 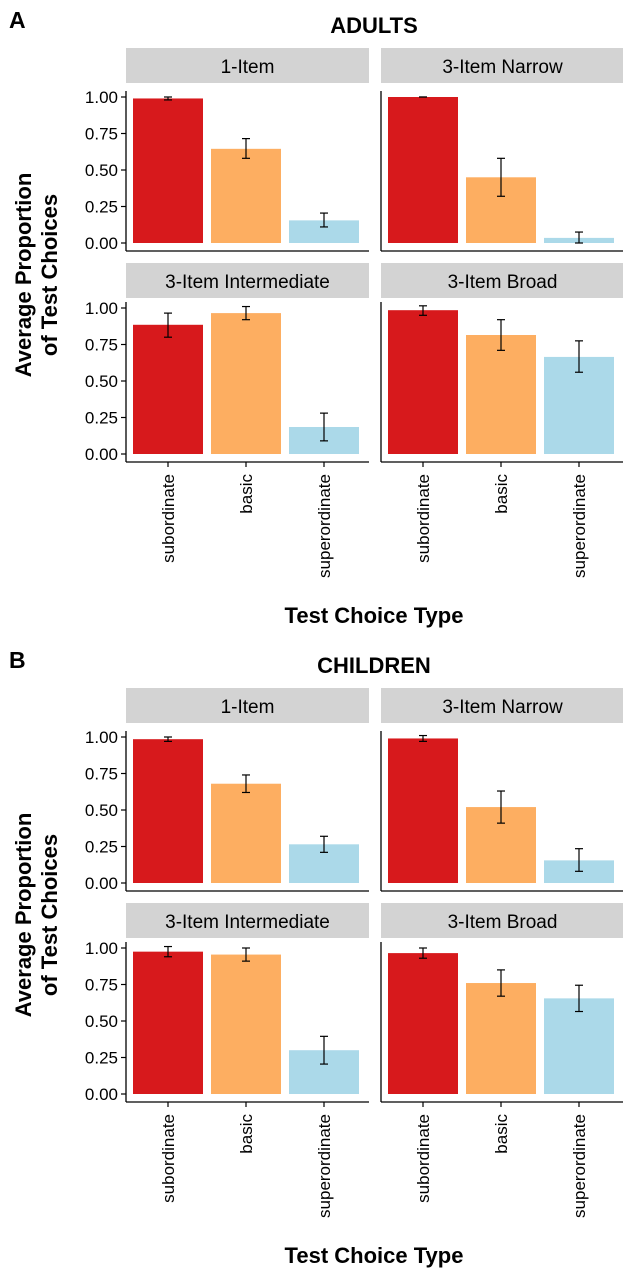 I want to click on panel-letter: A, so click(x=17, y=20).